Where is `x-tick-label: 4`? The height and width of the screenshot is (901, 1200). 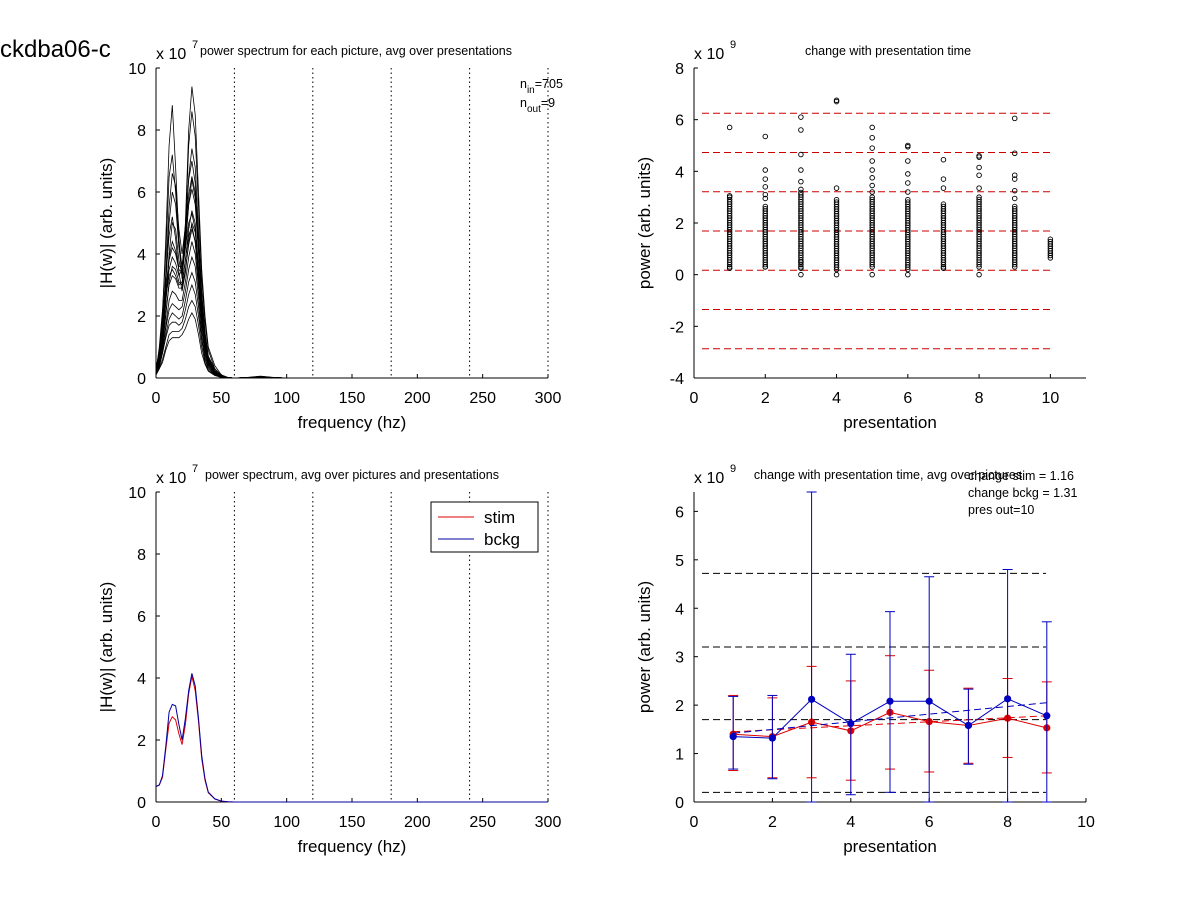 x-tick-label: 4 is located at coordinates (850, 822).